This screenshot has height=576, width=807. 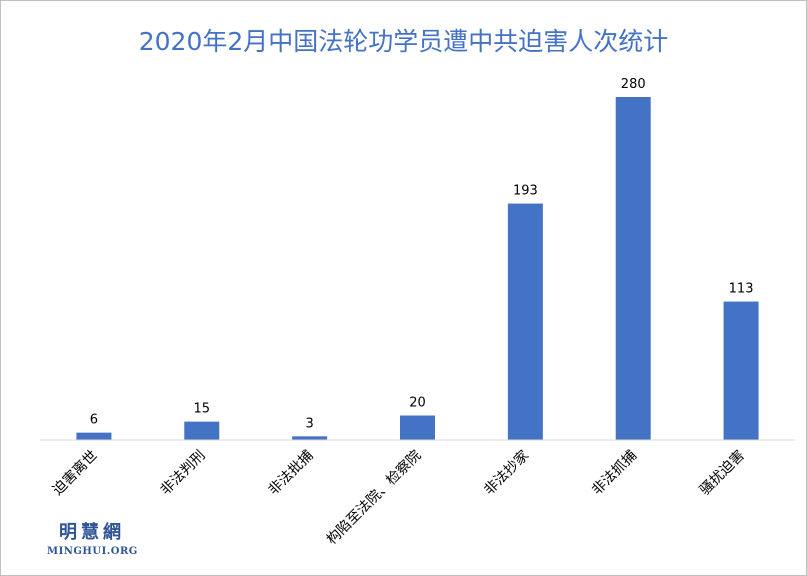 I want to click on category-label-7: 骚扰迫害, so click(x=722, y=473).